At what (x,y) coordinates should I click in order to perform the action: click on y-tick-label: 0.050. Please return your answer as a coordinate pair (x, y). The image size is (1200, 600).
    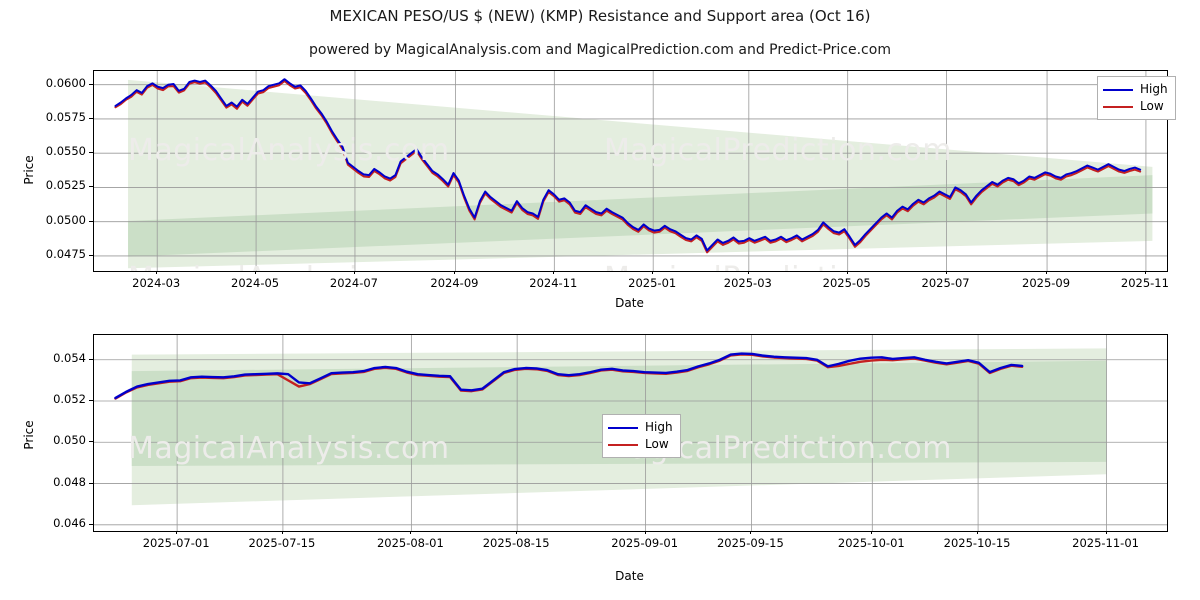
    Looking at the image, I should click on (69, 440).